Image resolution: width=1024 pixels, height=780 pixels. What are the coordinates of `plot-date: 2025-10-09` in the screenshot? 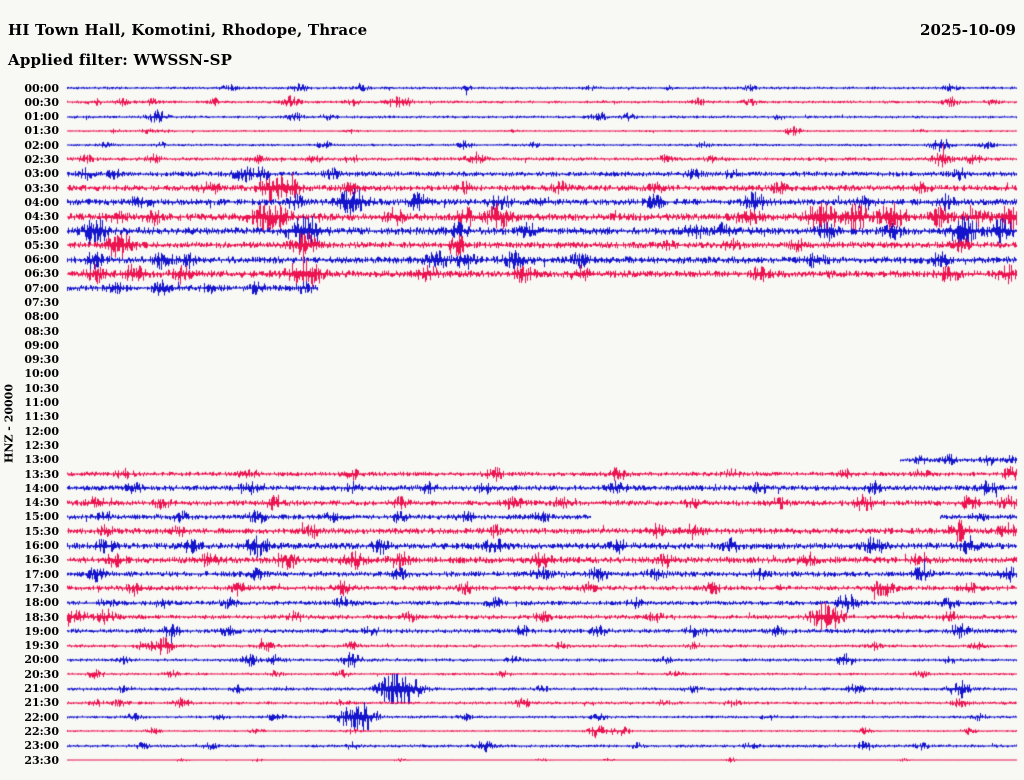 It's located at (968, 30).